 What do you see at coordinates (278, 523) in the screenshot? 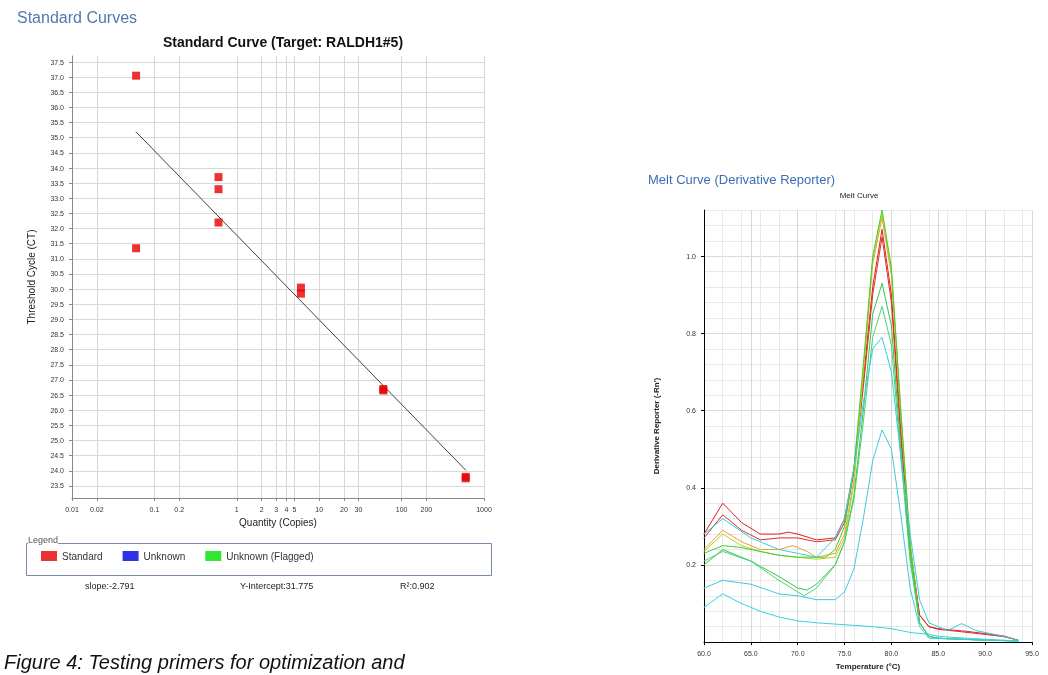
I see `x-axis-title: Quantity (Copies)` at bounding box center [278, 523].